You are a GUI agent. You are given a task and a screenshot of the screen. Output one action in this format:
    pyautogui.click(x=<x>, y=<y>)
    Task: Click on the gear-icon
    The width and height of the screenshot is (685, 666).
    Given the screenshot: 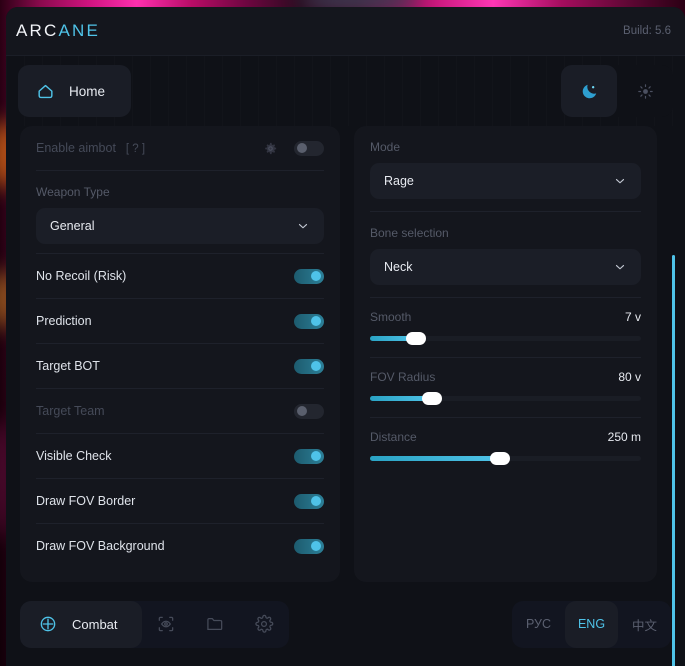 What is the action you would take?
    pyautogui.click(x=270, y=148)
    